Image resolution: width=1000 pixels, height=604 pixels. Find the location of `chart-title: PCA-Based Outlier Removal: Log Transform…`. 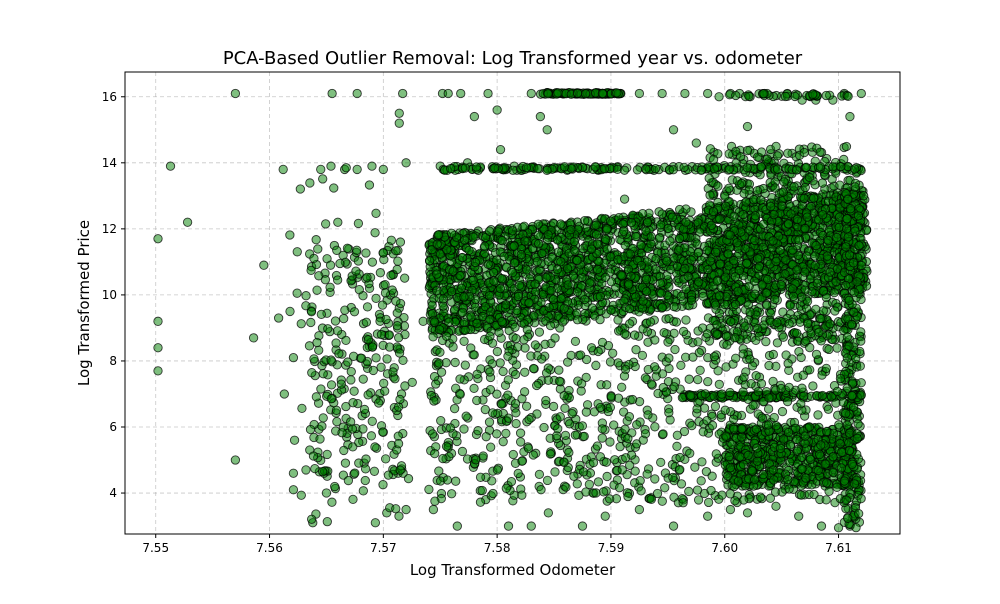

chart-title: PCA-Based Outlier Removal: Log Transform… is located at coordinates (513, 58).